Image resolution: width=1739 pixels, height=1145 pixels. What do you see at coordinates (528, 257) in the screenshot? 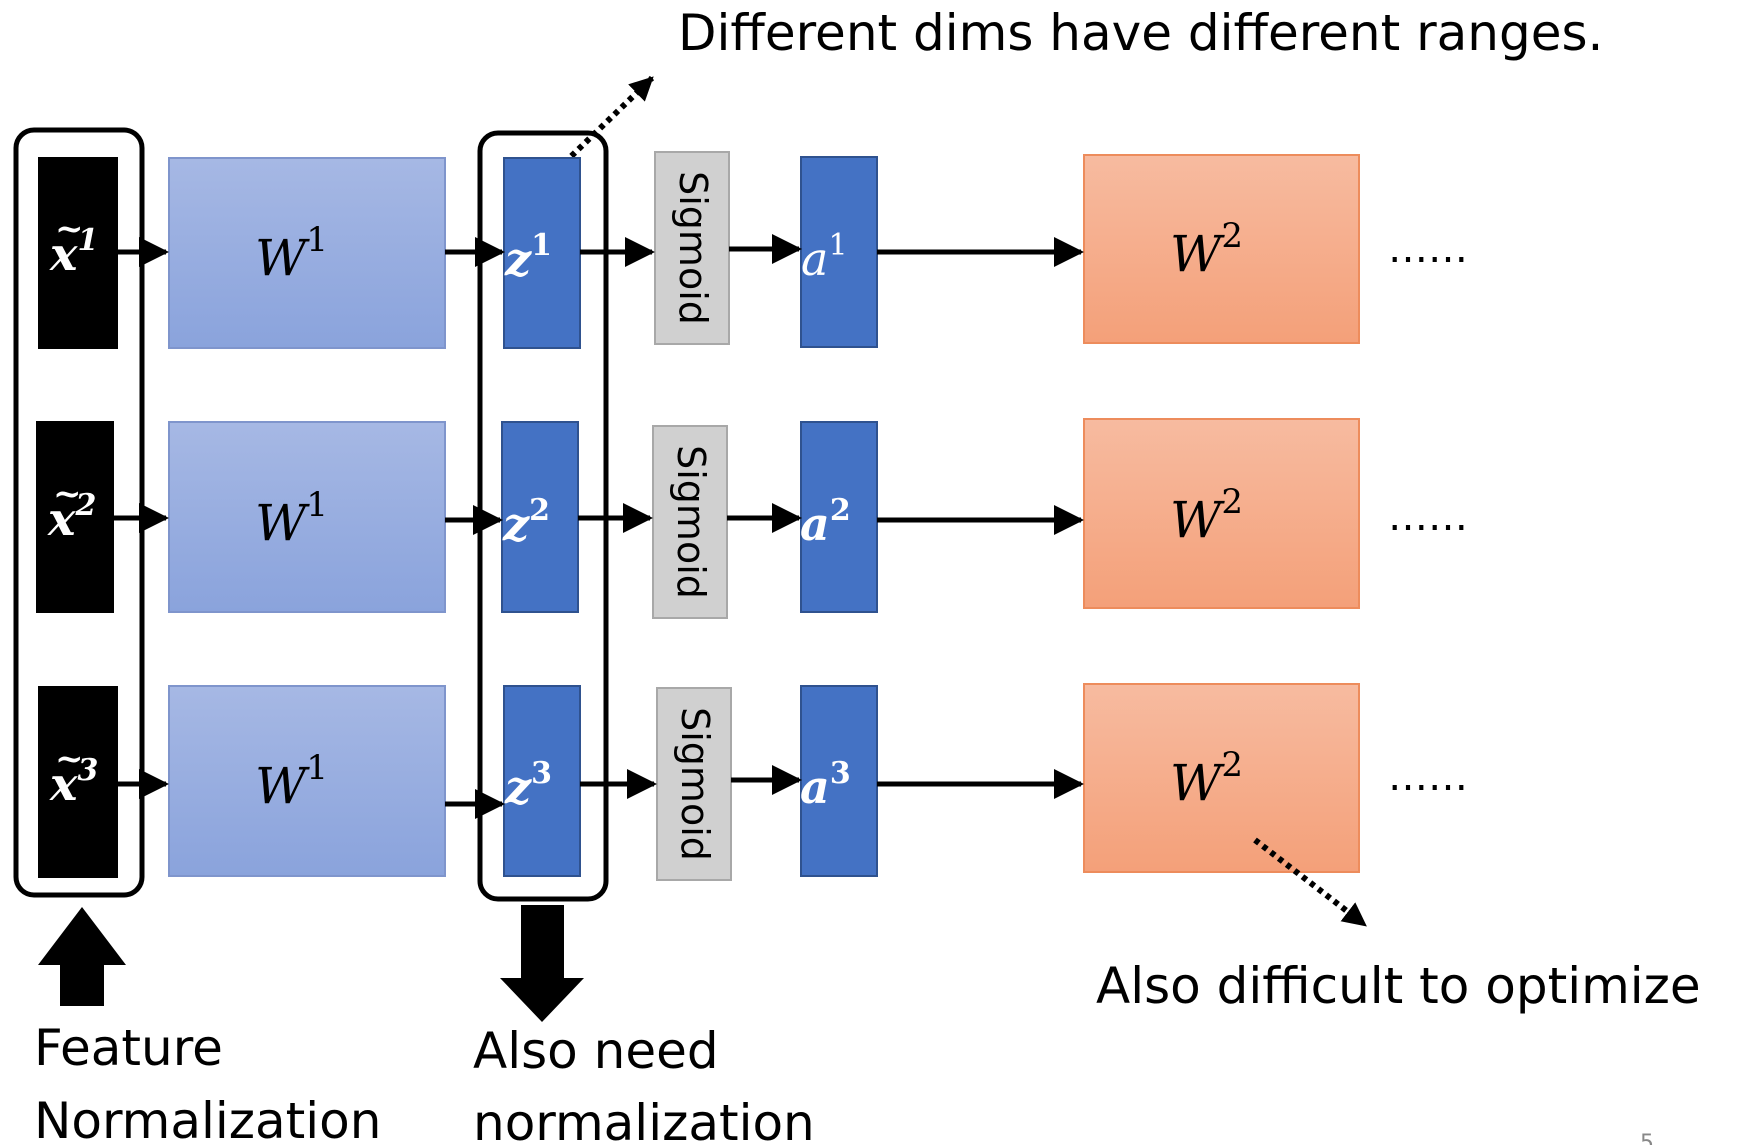
I see `z-label-1: z1` at bounding box center [528, 257].